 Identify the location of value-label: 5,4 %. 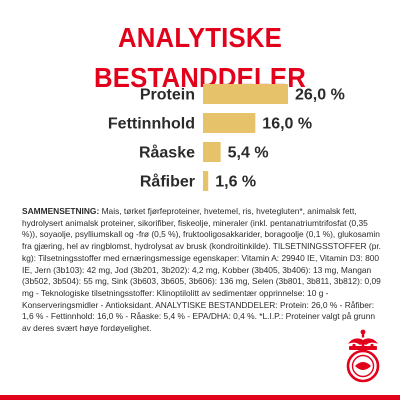
(248, 153).